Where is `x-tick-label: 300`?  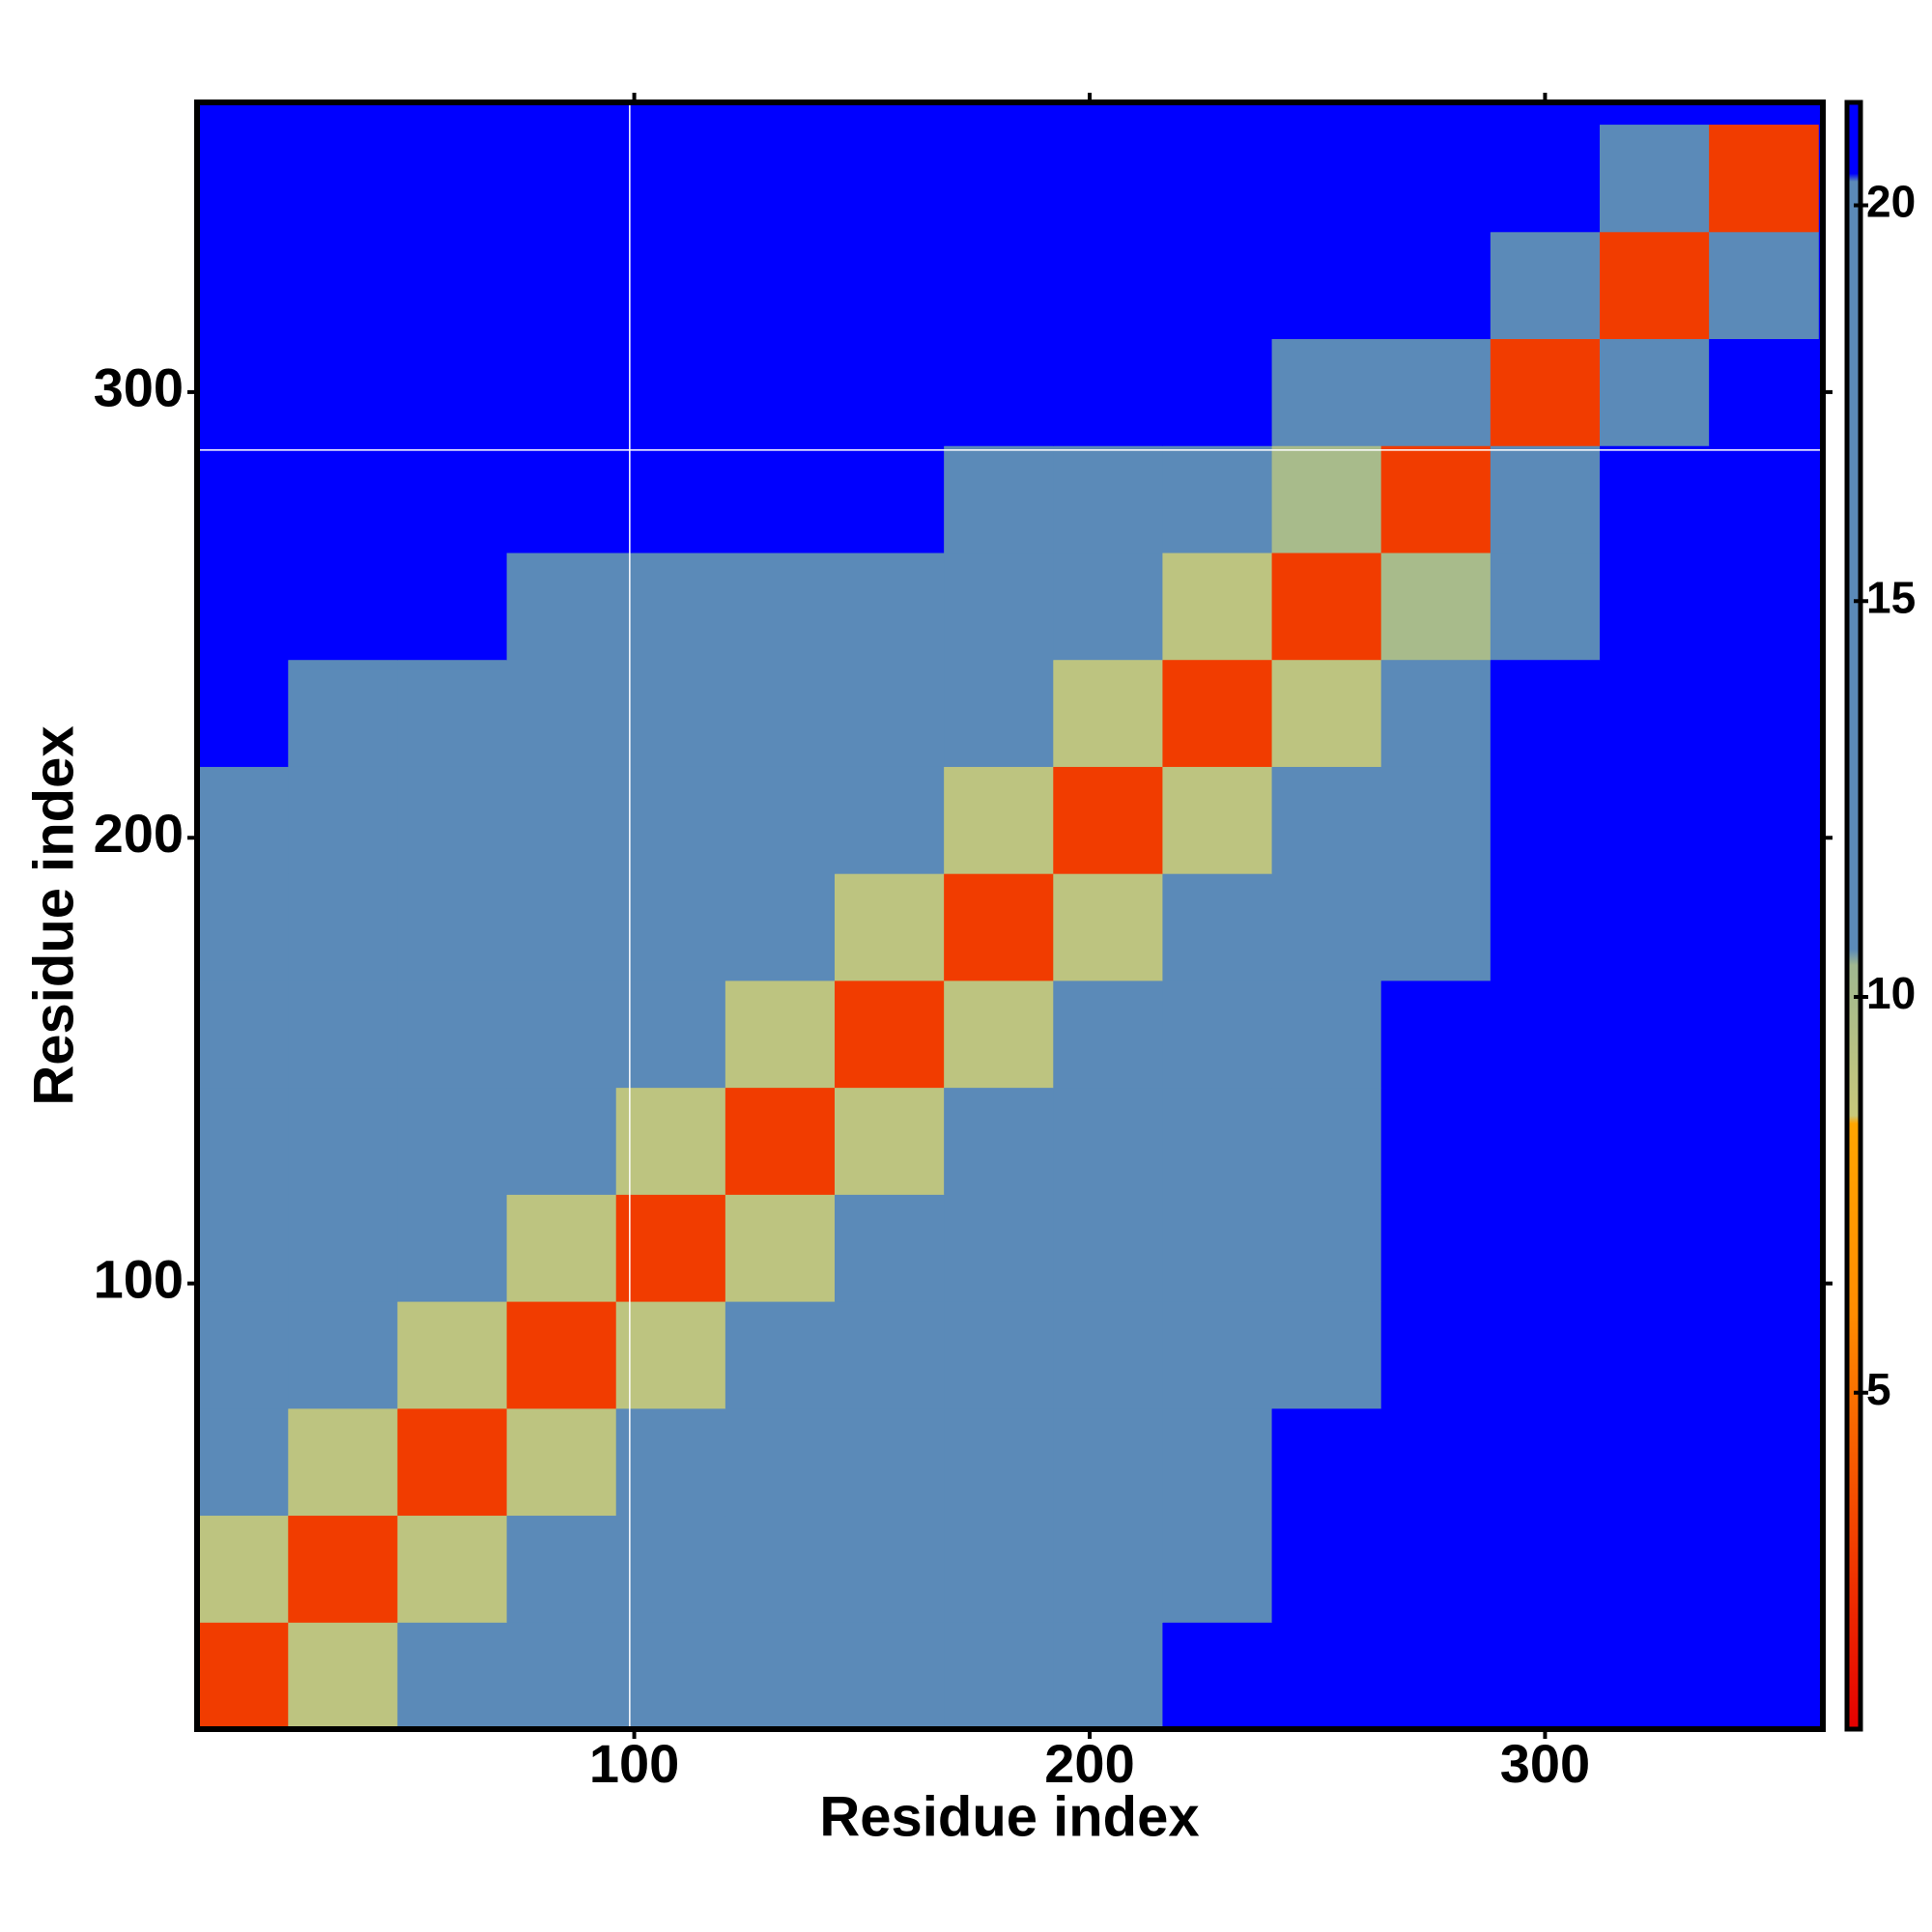 x-tick-label: 300 is located at coordinates (1545, 1763).